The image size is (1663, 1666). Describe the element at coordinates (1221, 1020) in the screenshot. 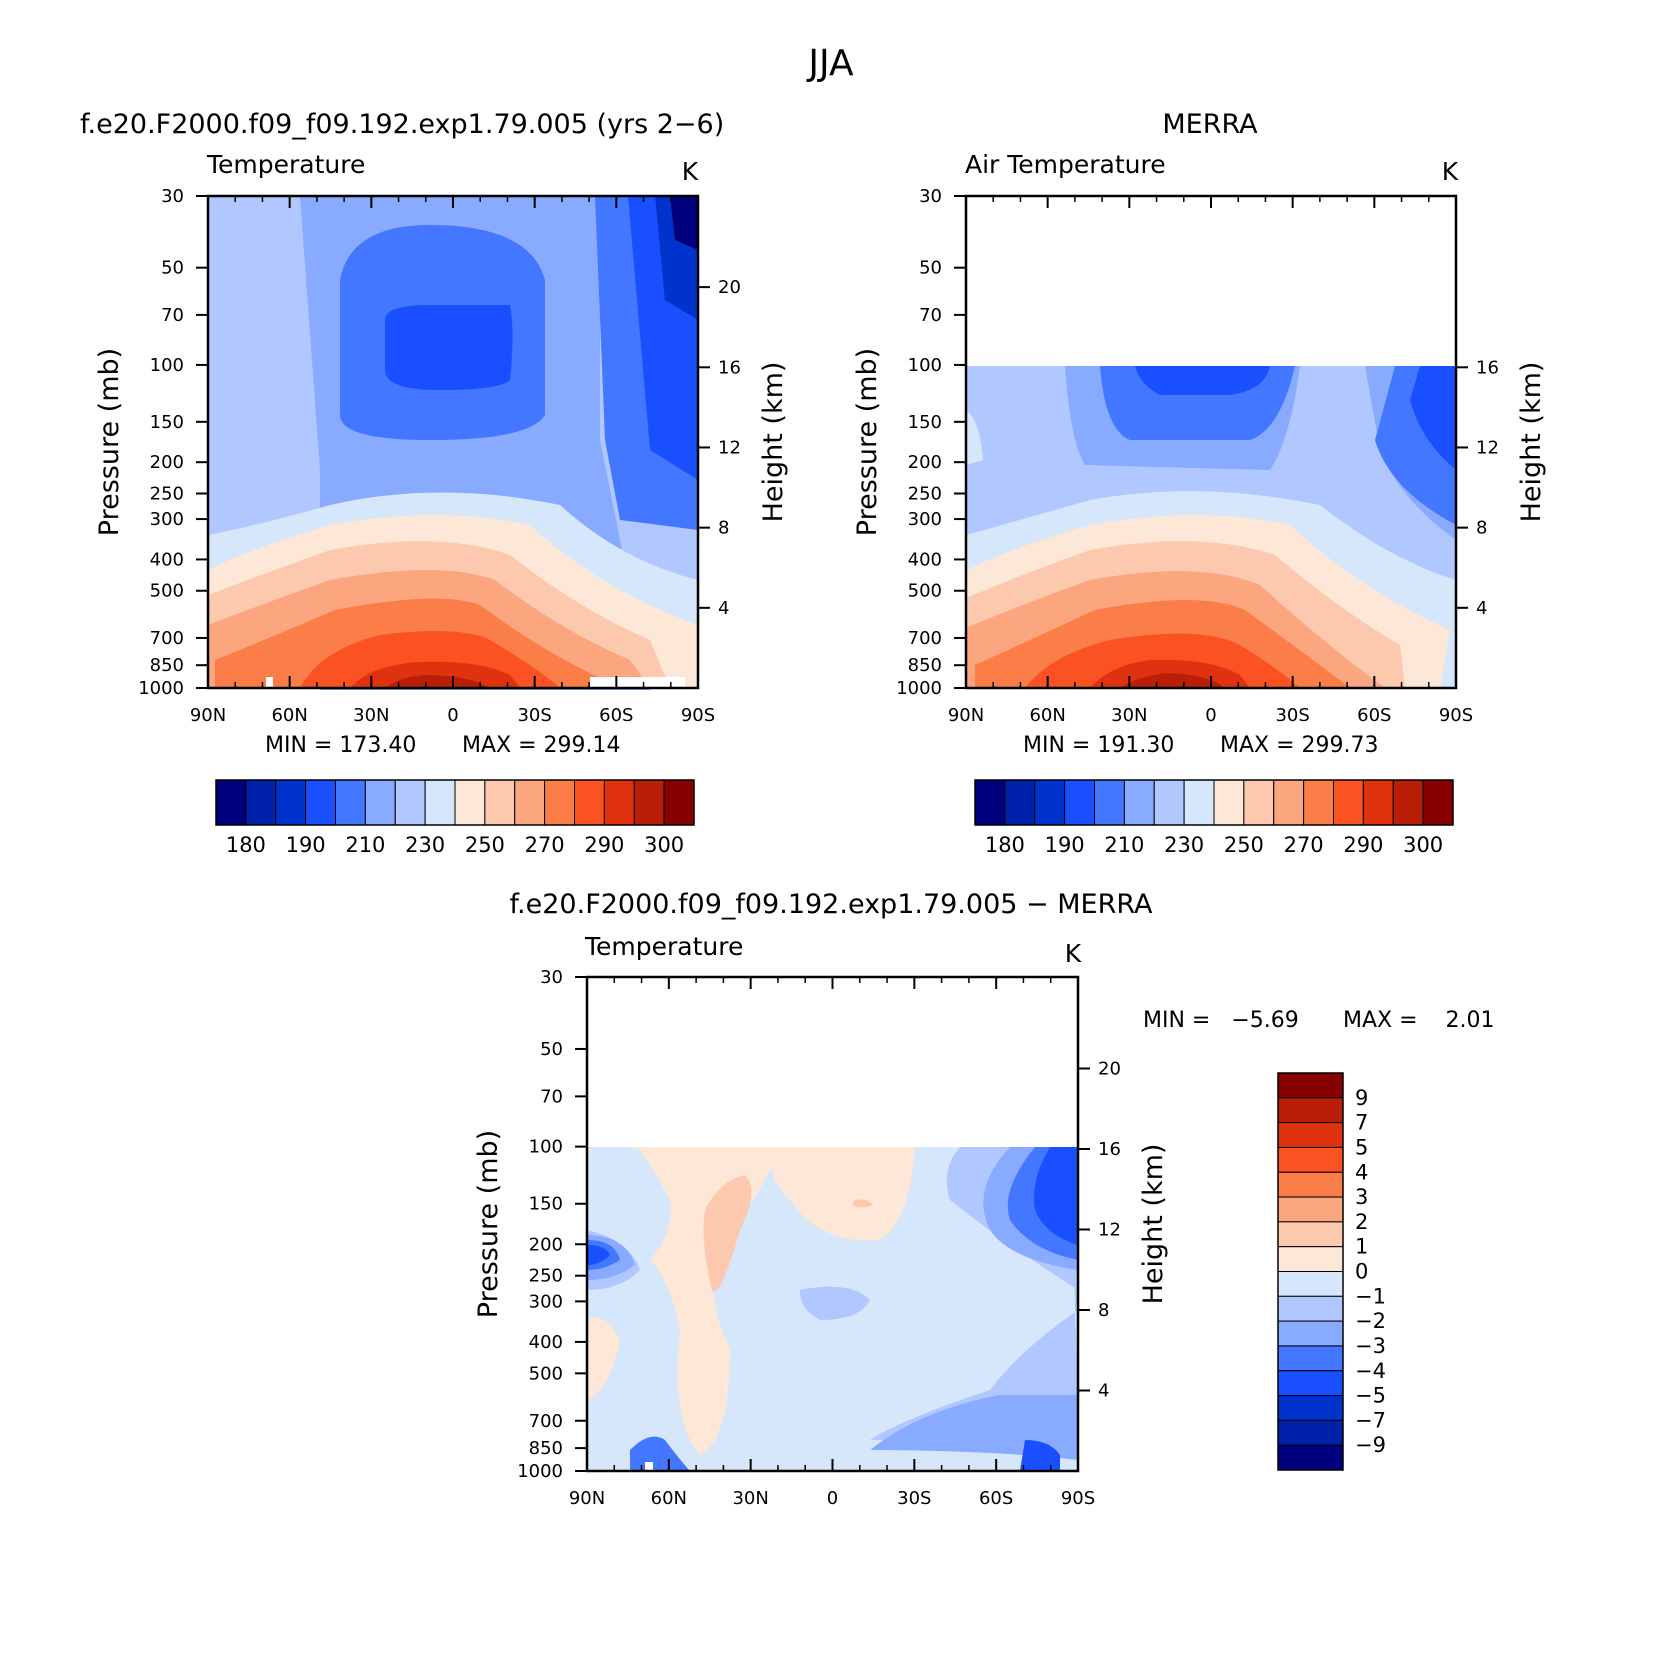

I see `panel-diff-min-label: MIN = −5.69` at that location.